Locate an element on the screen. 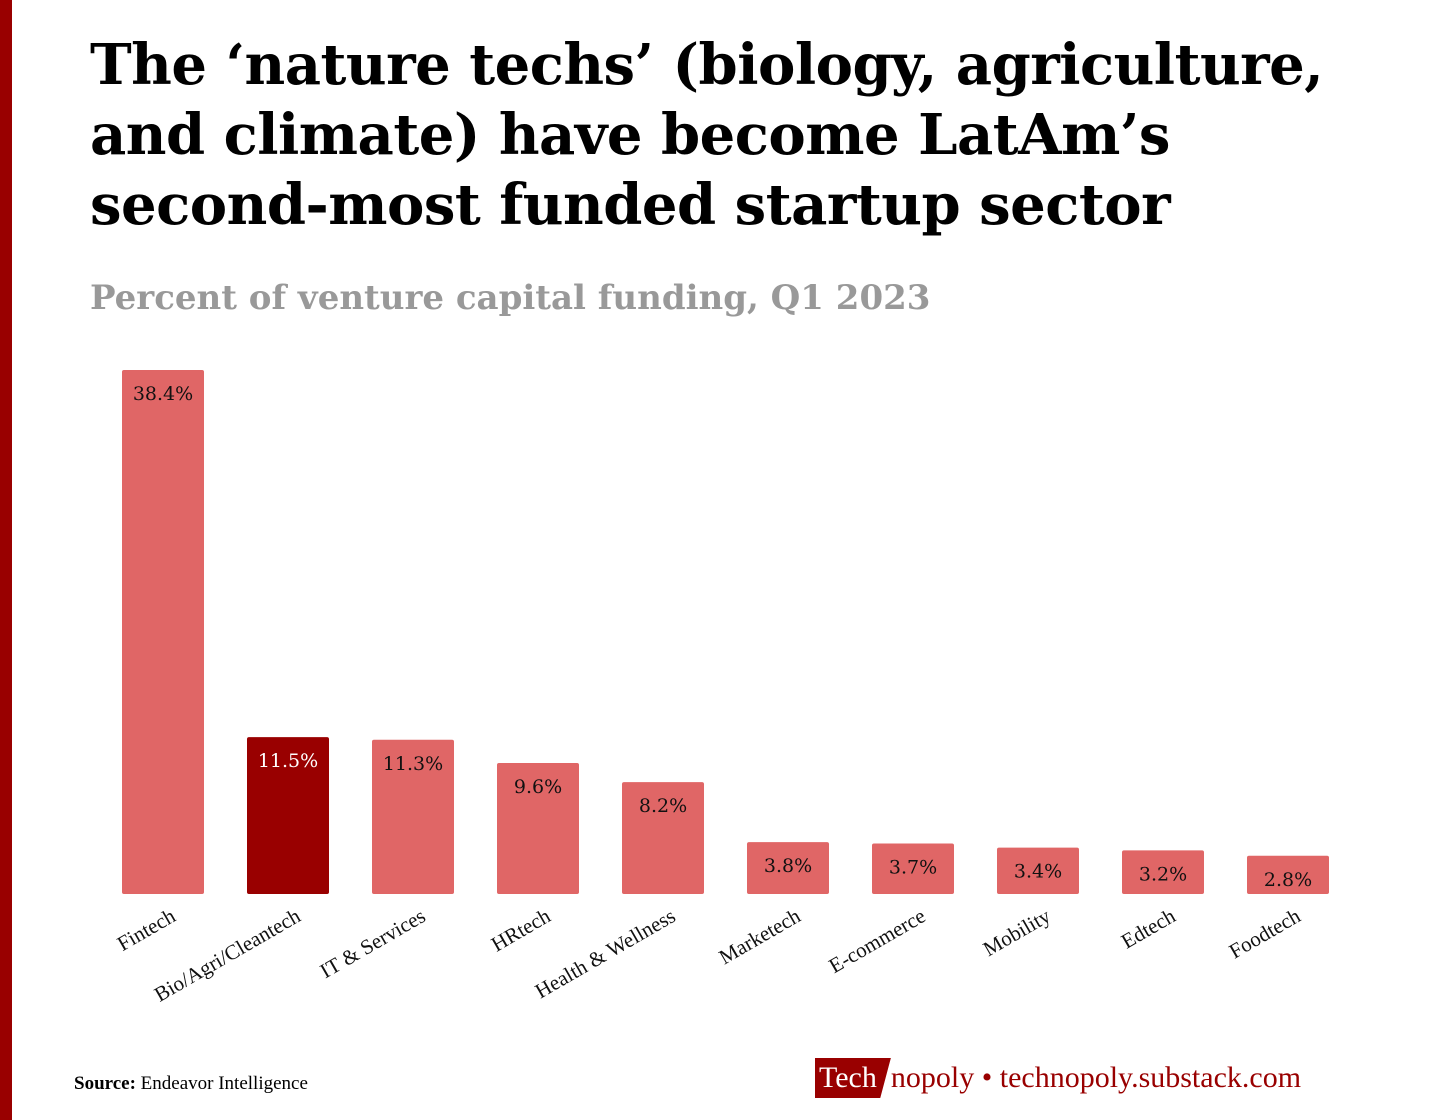  data-label-marketech: 3.8% is located at coordinates (788, 866).